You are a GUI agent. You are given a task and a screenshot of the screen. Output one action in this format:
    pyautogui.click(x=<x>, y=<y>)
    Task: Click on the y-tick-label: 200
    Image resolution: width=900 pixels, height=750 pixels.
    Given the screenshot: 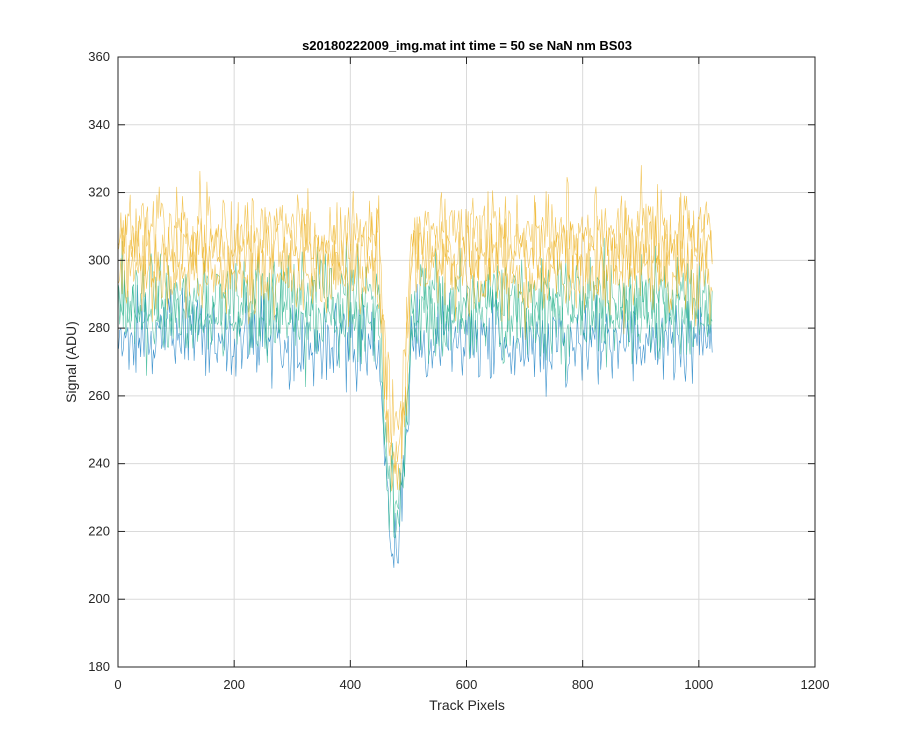 What is the action you would take?
    pyautogui.click(x=99, y=598)
    